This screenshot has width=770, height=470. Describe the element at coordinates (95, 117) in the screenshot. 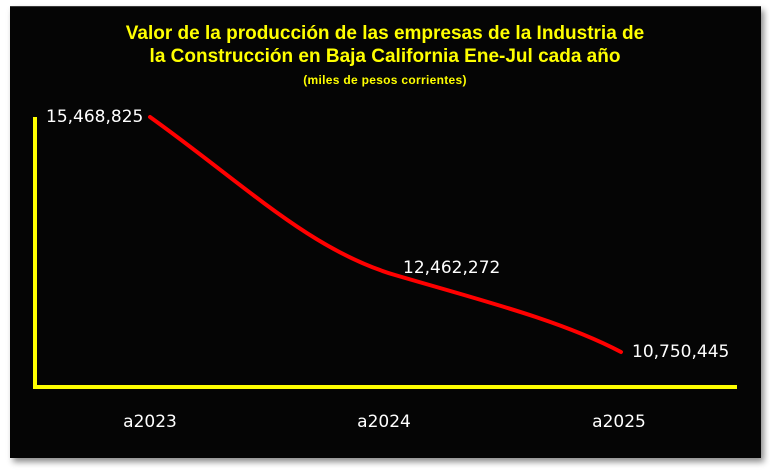

I see `data-label-a2023: 15,468,825` at that location.